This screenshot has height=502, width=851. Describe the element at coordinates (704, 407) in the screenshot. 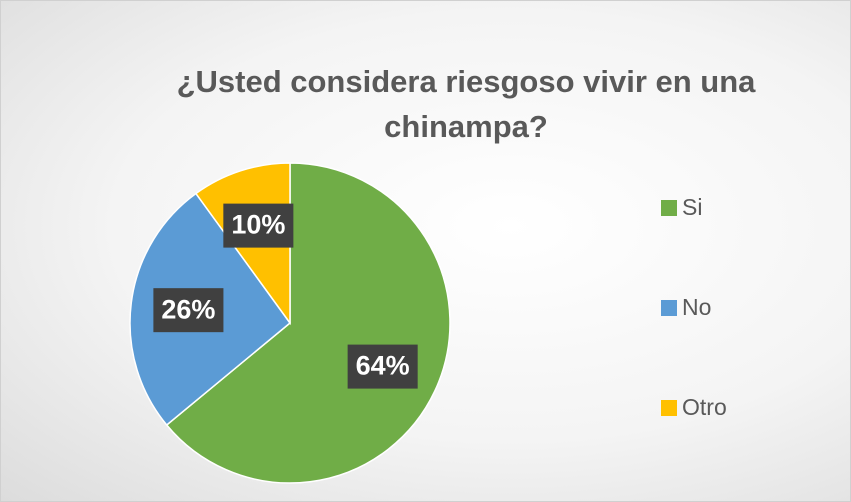

I see `legend-label: Otro` at that location.